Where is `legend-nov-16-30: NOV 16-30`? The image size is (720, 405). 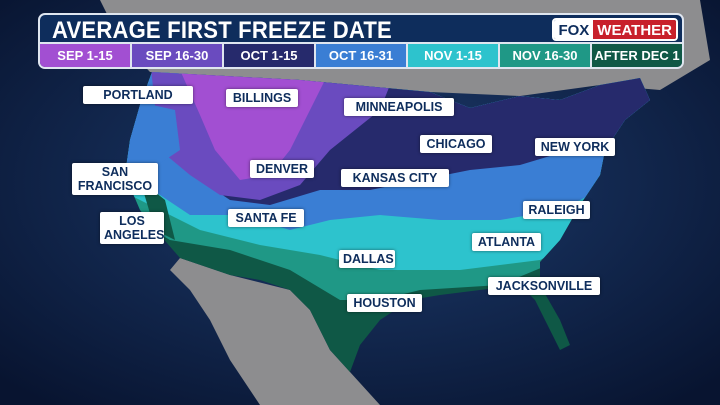 legend-nov-16-30: NOV 16-30 is located at coordinates (546, 55).